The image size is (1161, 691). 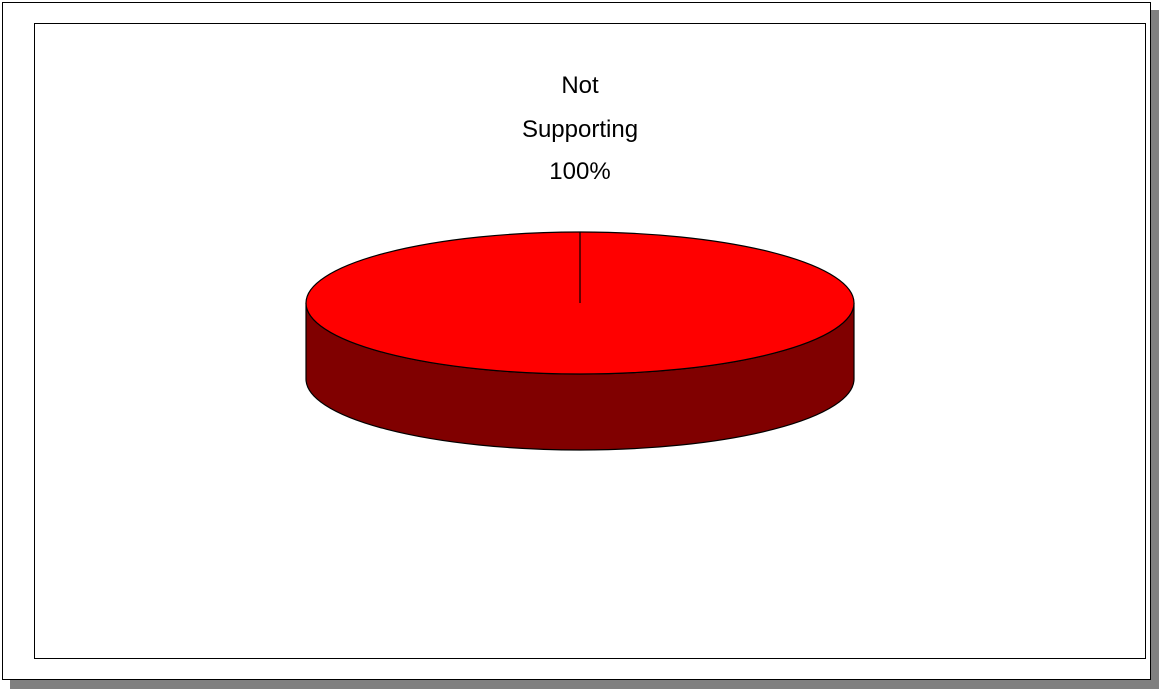 I want to click on slice-label-group: Not Supporting 100%, so click(x=580, y=128).